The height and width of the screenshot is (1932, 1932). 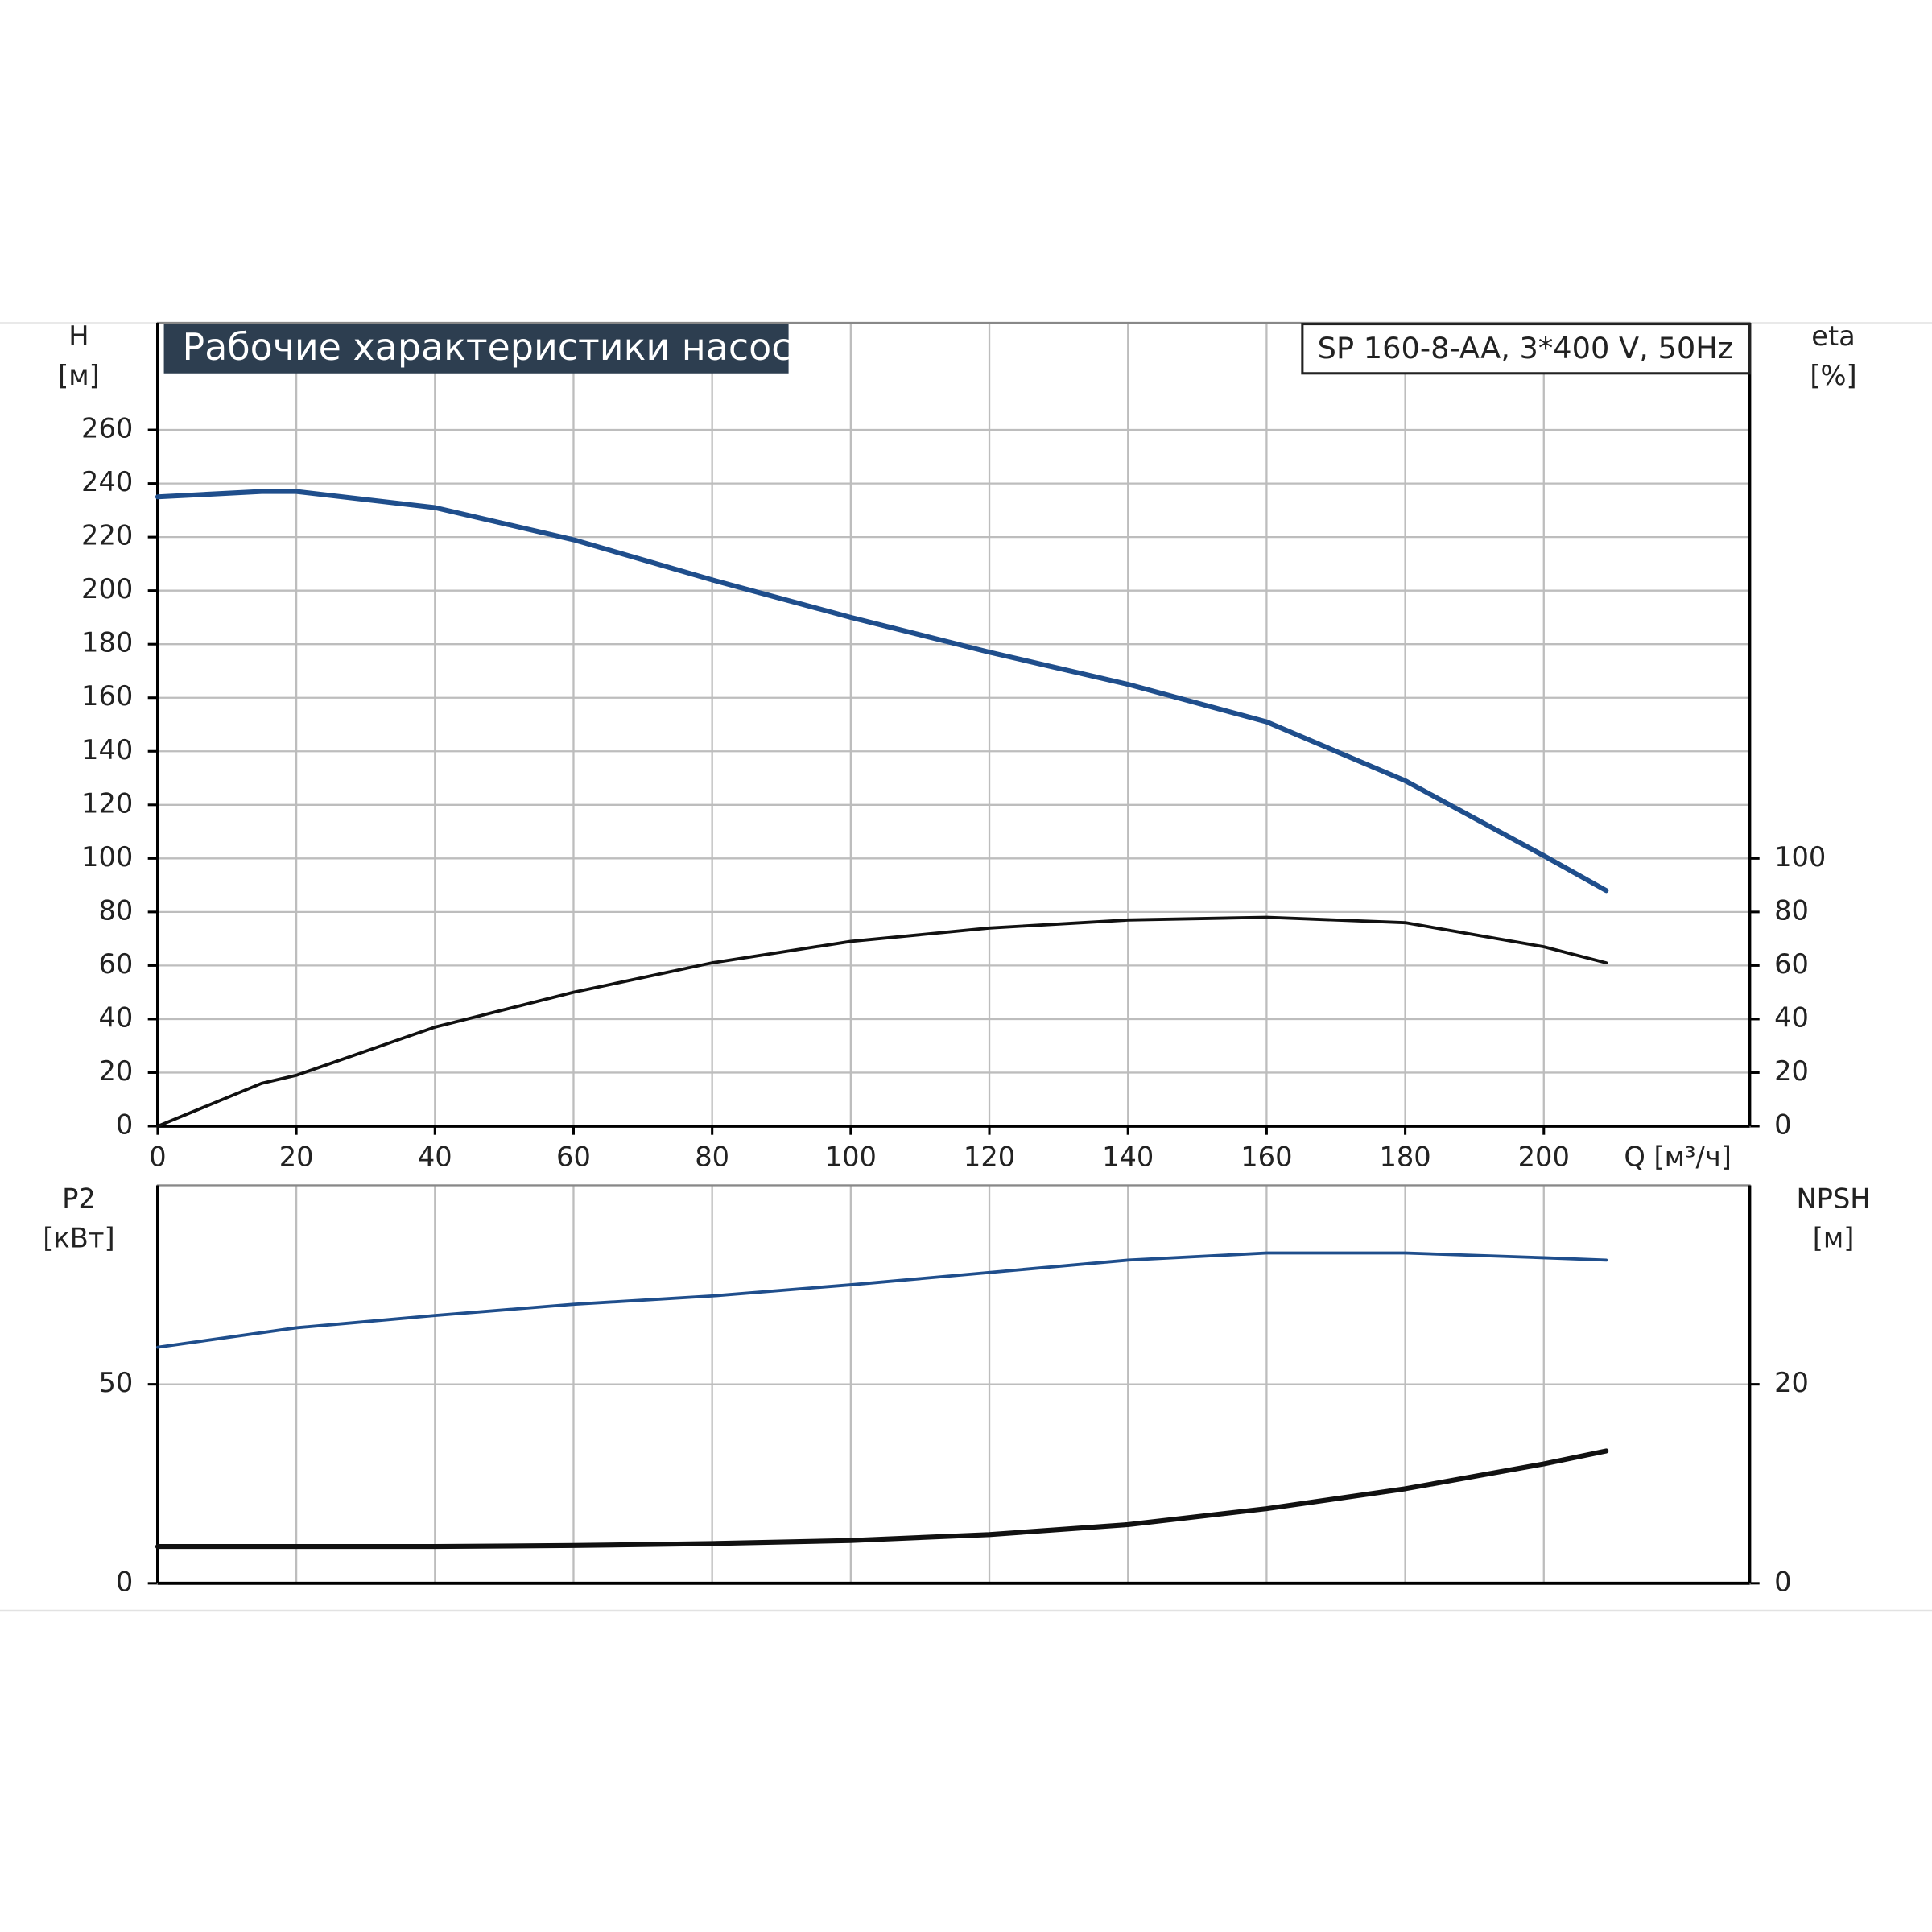 I want to click on model-box, so click(x=1526, y=349).